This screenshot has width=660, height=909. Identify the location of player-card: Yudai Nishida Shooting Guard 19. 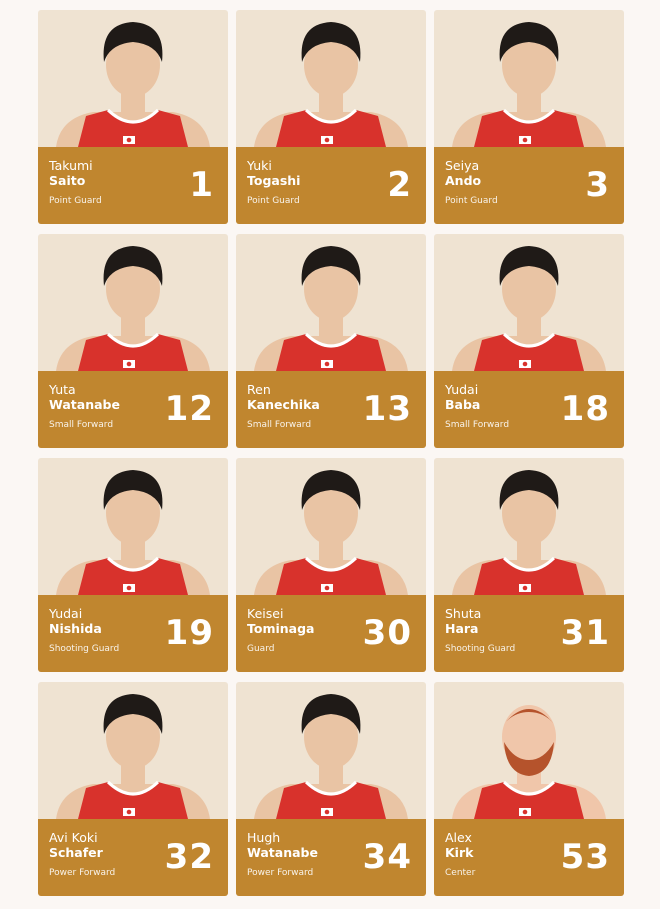
(133, 565).